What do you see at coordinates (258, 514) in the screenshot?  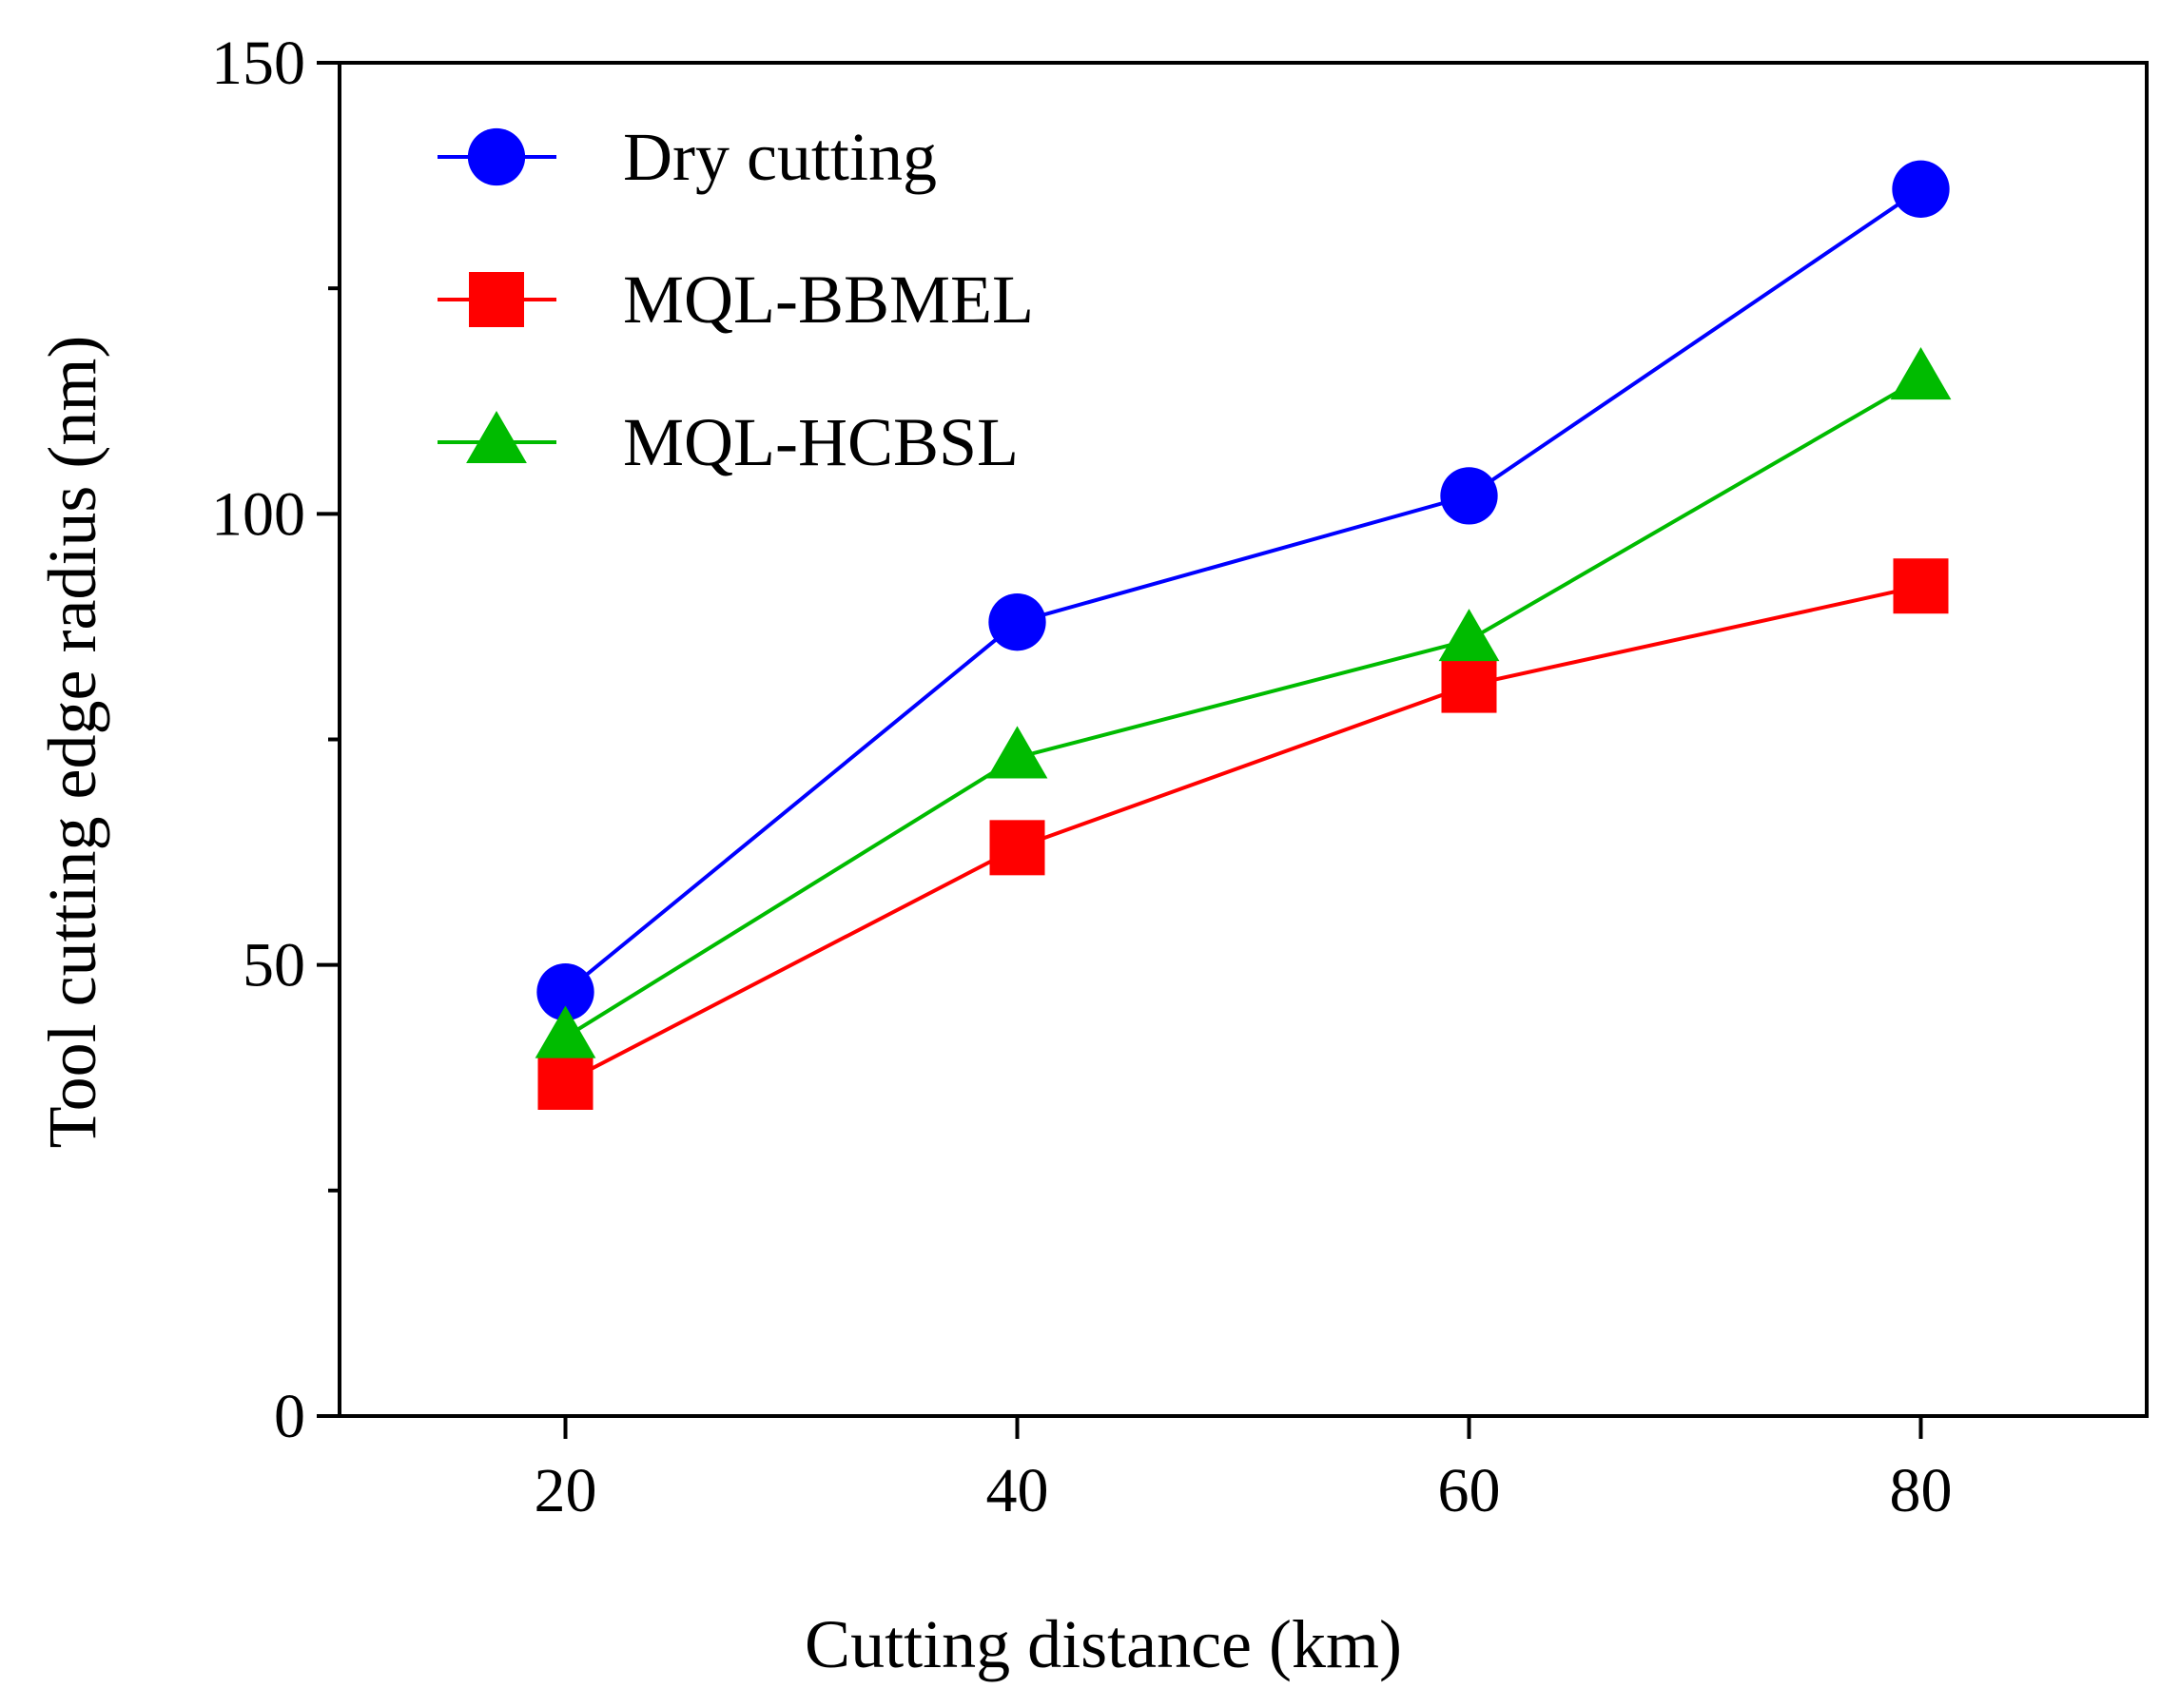 I see `y-tick-label: 100` at bounding box center [258, 514].